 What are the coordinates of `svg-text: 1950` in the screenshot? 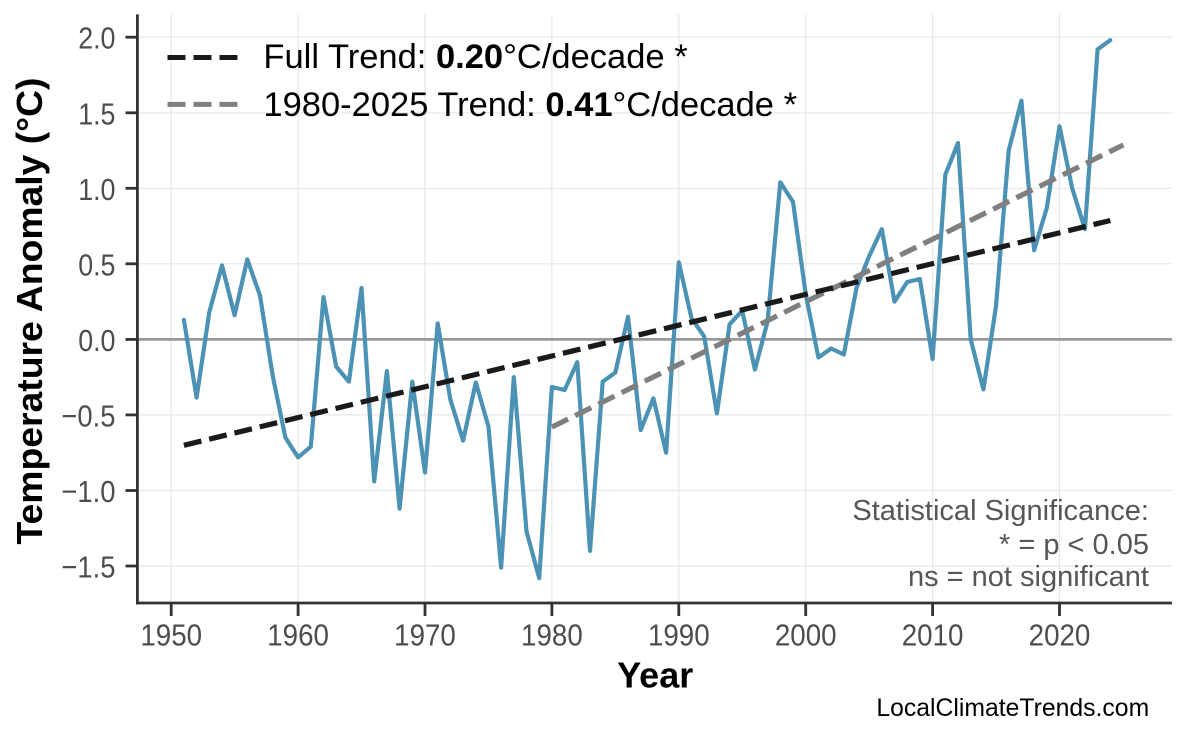 It's located at (171, 635).